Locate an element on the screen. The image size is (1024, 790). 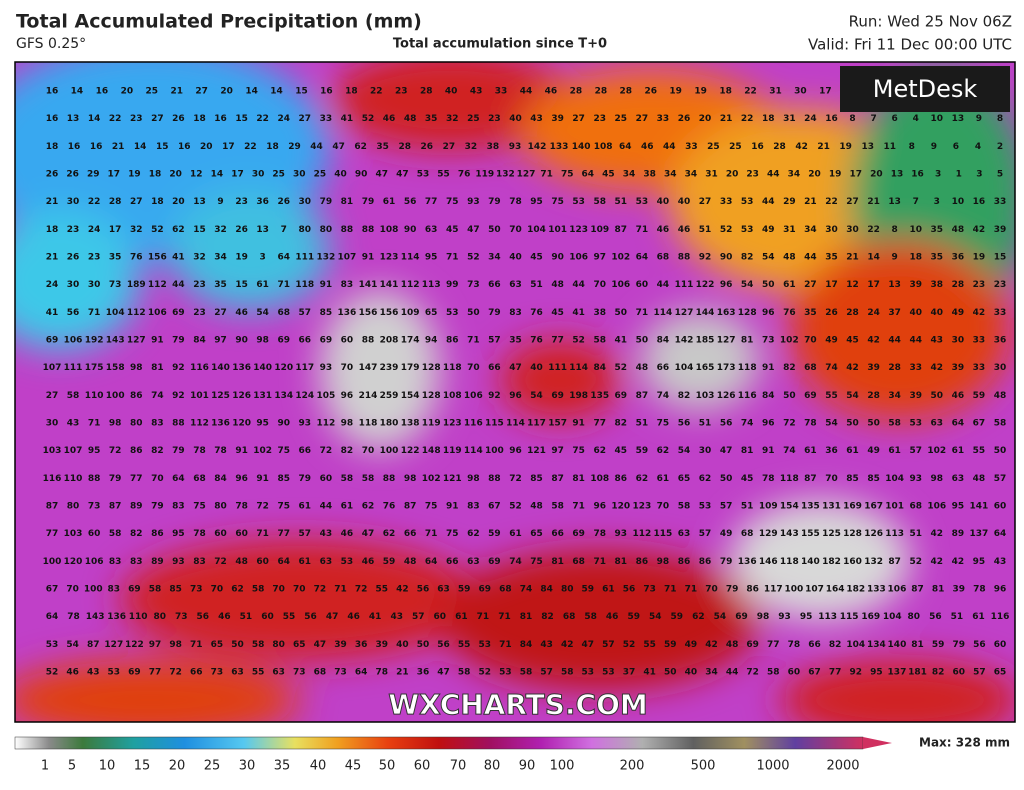
grid-value: 128 is located at coordinates (852, 534).